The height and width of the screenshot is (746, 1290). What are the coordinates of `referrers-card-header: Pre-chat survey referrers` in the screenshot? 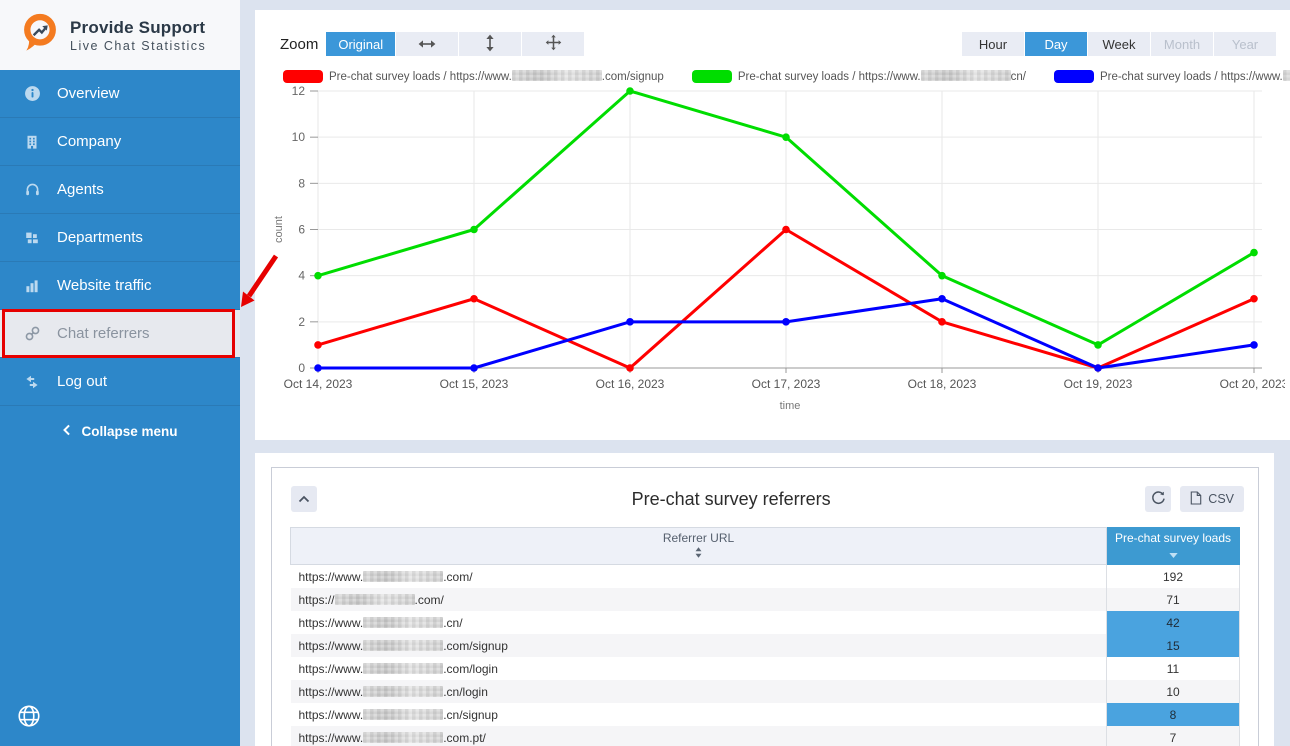 It's located at (765, 490).